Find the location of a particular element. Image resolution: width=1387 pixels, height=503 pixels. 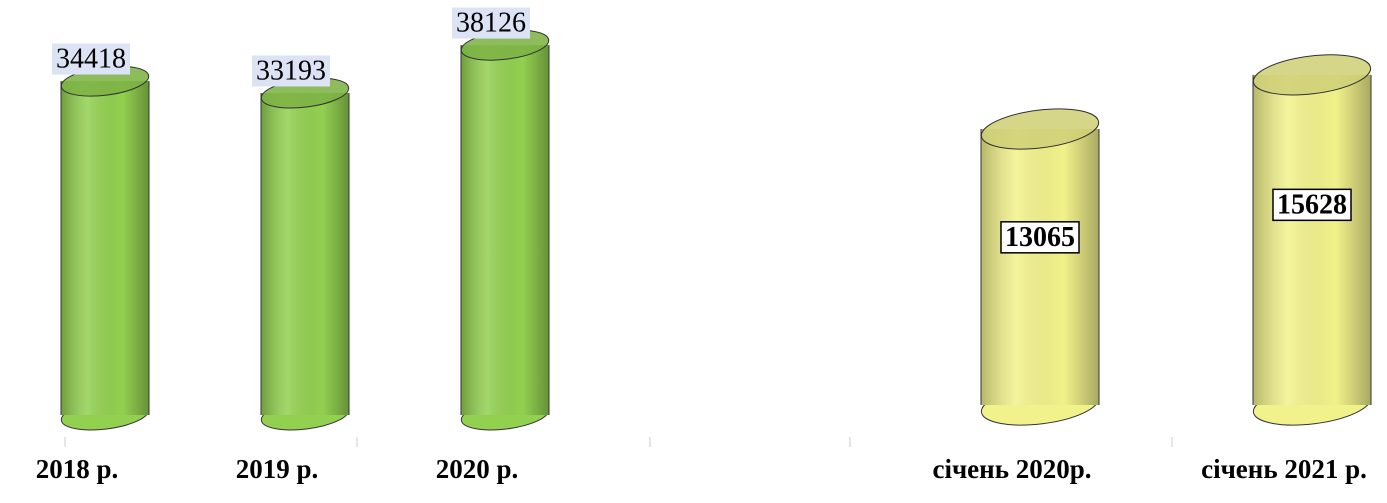

value-label: 33193 is located at coordinates (291, 70).